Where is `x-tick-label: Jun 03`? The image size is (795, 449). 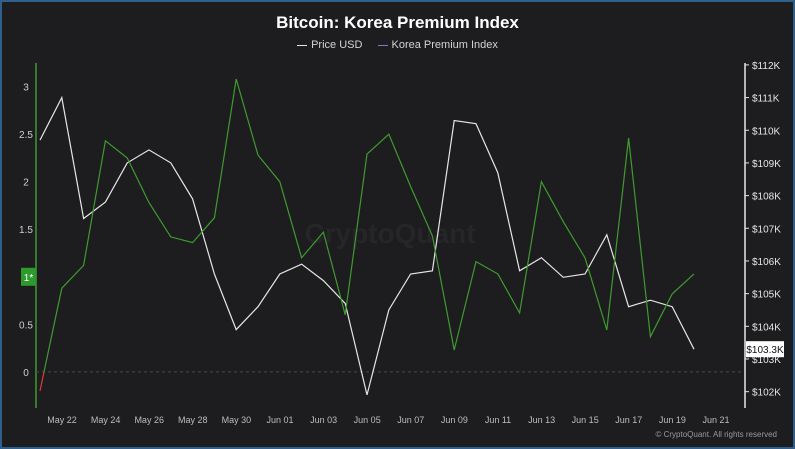
x-tick-label: Jun 03 is located at coordinates (323, 420).